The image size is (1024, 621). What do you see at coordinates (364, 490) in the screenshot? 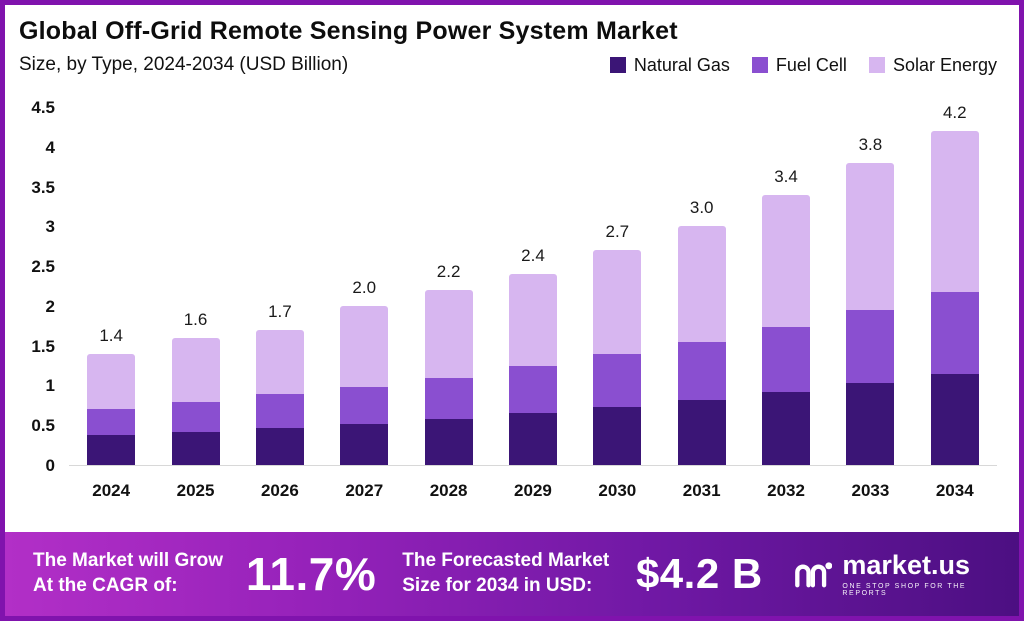
I see `x-axis-label: 2027` at bounding box center [364, 490].